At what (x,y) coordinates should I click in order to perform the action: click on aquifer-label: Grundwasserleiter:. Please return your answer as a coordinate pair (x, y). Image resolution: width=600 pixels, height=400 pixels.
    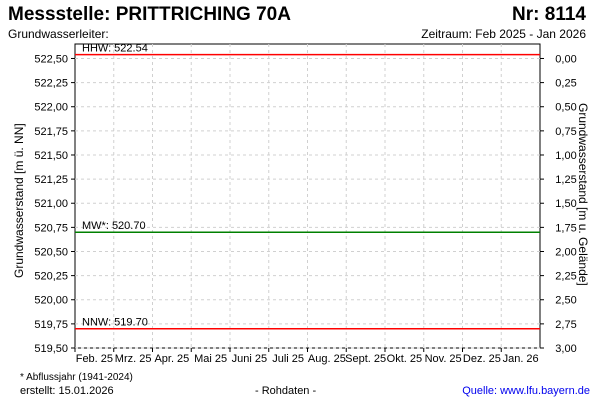
    Looking at the image, I should click on (58, 34).